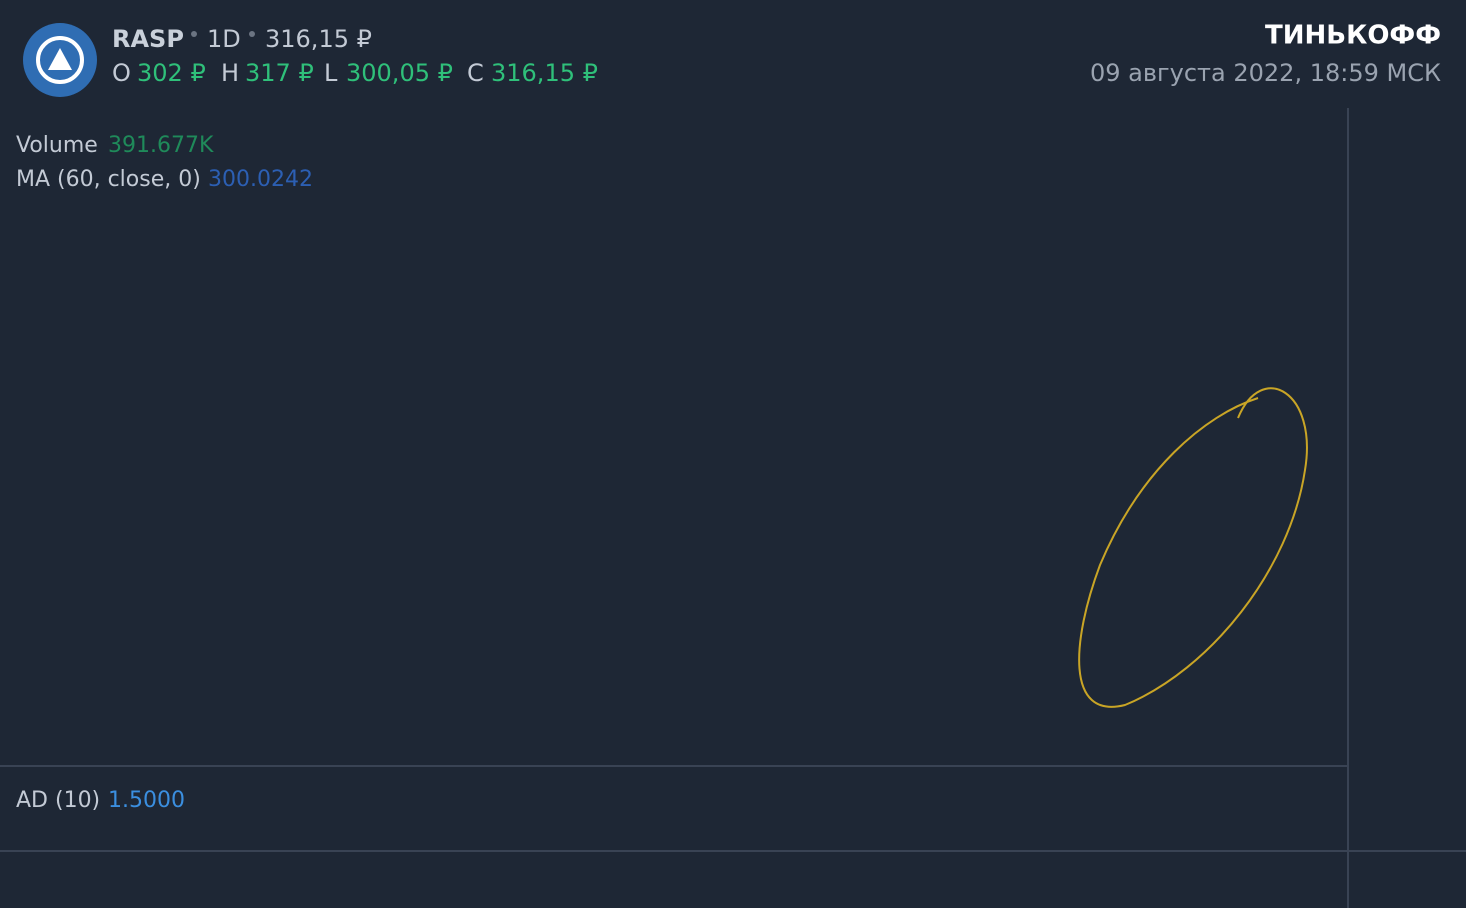 The height and width of the screenshot is (908, 1466). I want to click on brand: ТИНЬКОФФ, so click(1353, 36).